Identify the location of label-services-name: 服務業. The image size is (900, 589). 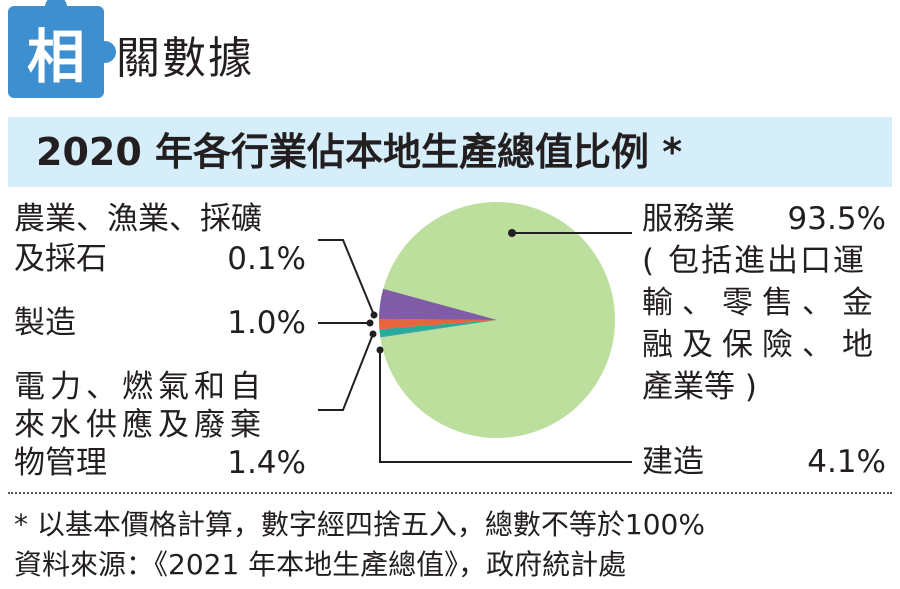
(688, 219).